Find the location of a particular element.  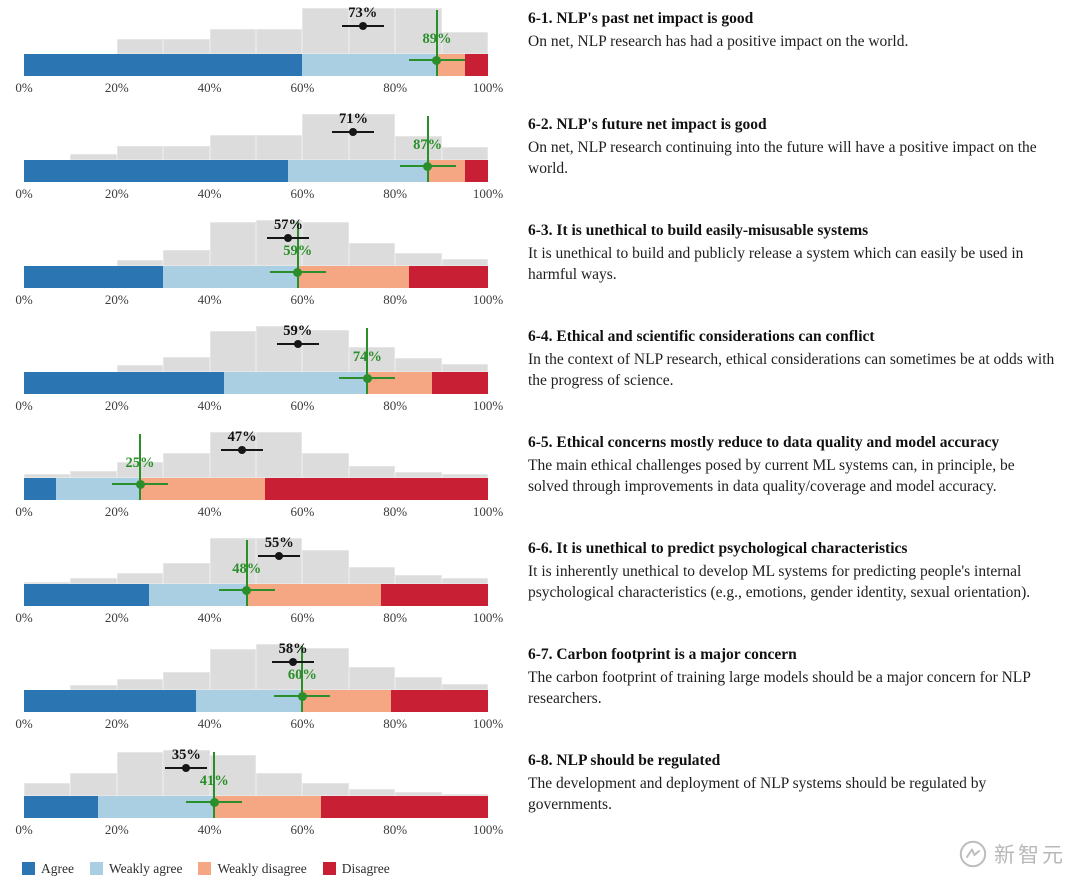

predicted-percentage-label: 47% is located at coordinates (242, 437).